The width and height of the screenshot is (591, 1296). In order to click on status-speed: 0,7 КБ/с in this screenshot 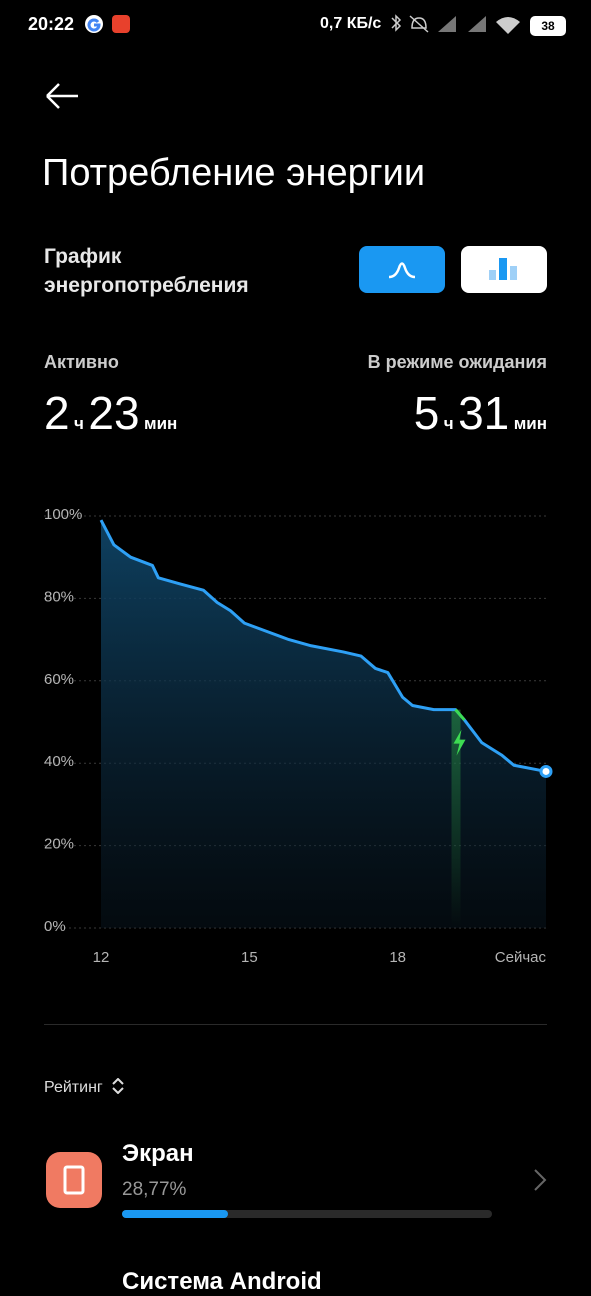, I will do `click(351, 23)`.